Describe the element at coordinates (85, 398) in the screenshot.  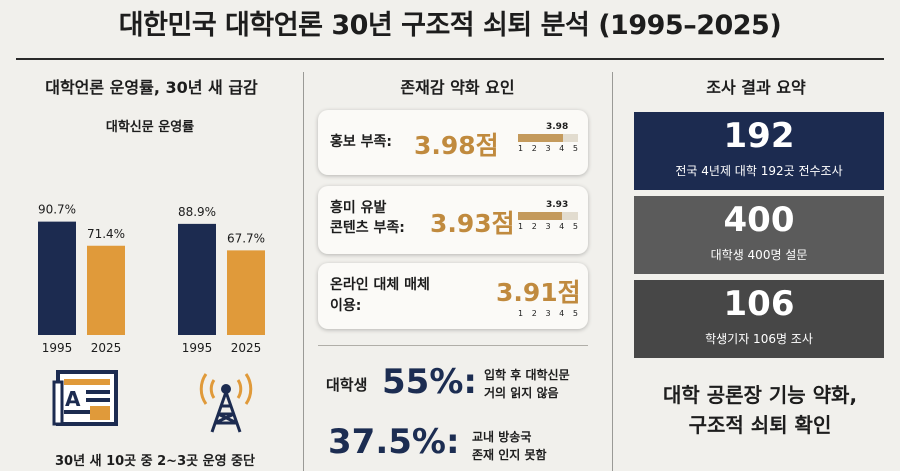
I see `newspaper-icon: A` at that location.